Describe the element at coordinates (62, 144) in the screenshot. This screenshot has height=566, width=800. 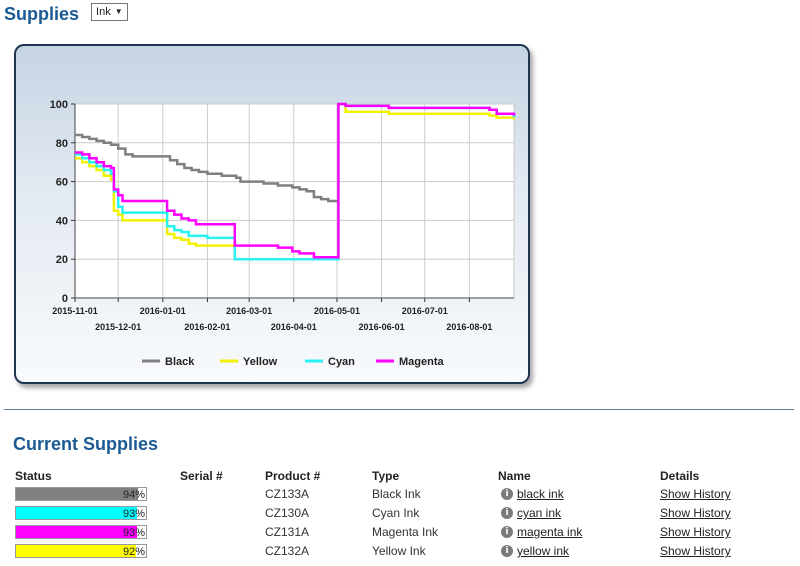
I see `y-tick-label: 80` at that location.